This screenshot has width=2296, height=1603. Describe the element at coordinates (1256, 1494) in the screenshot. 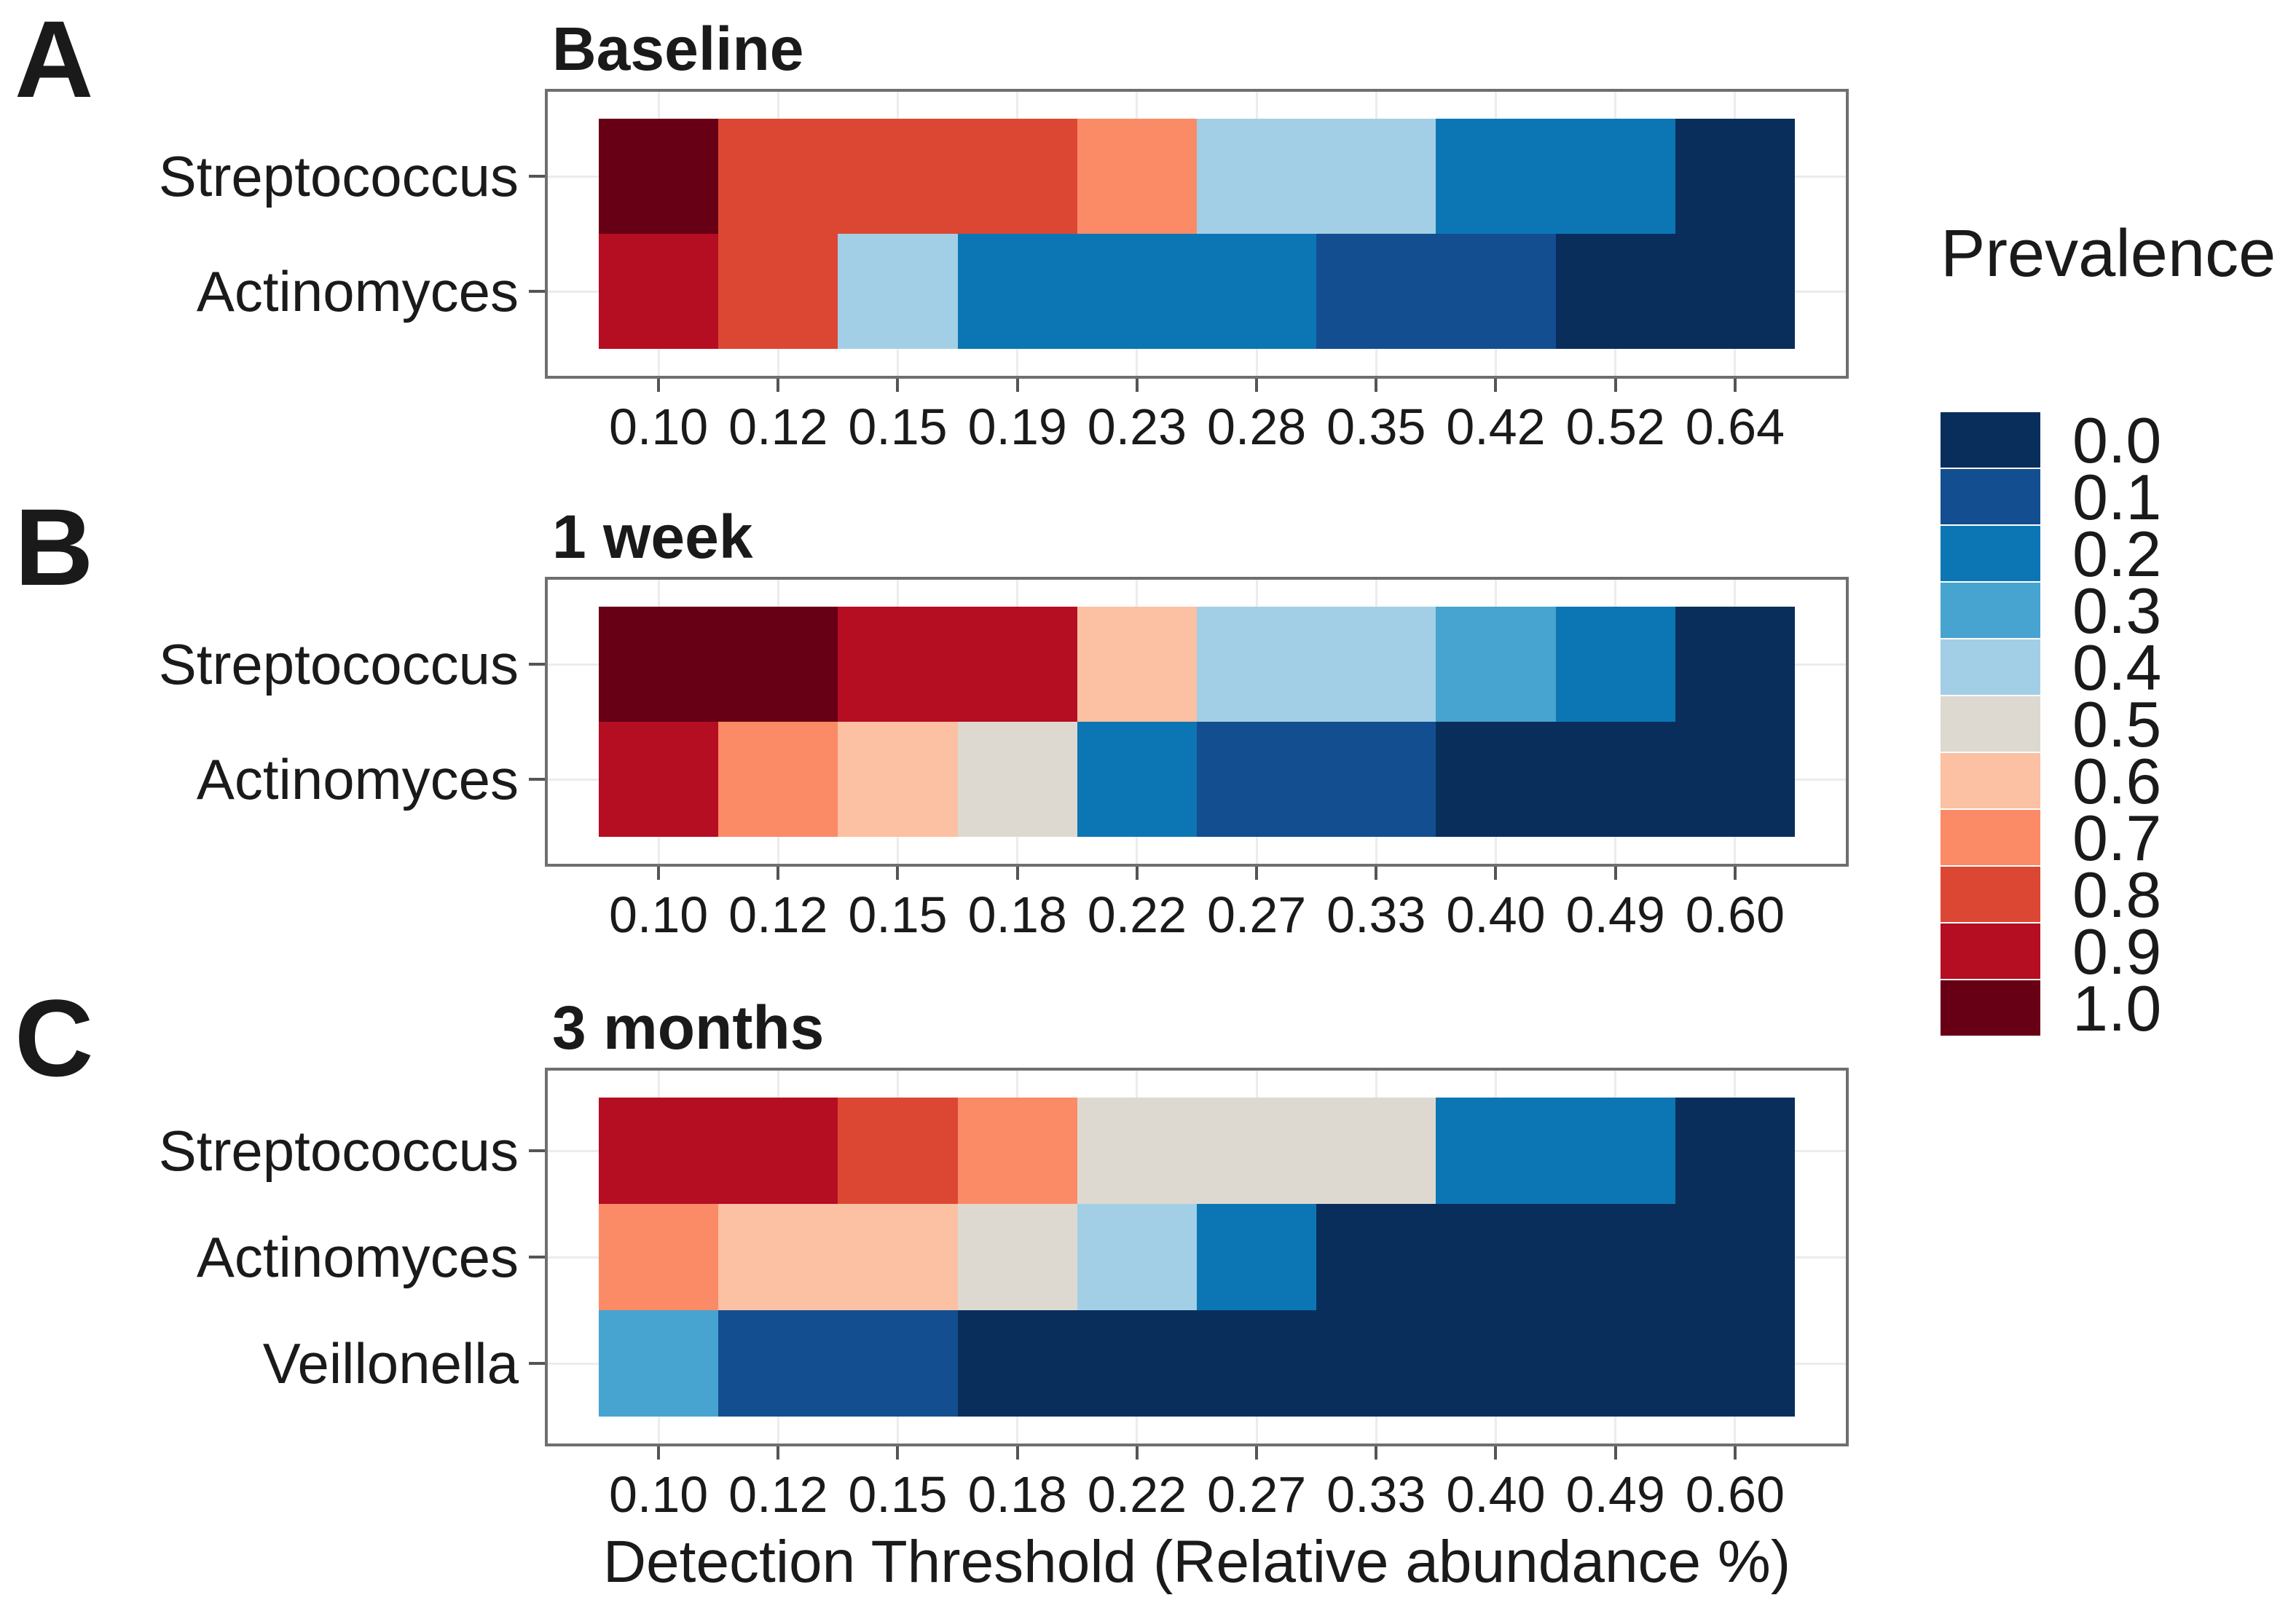

I see `x-tick-label: 0.27` at that location.